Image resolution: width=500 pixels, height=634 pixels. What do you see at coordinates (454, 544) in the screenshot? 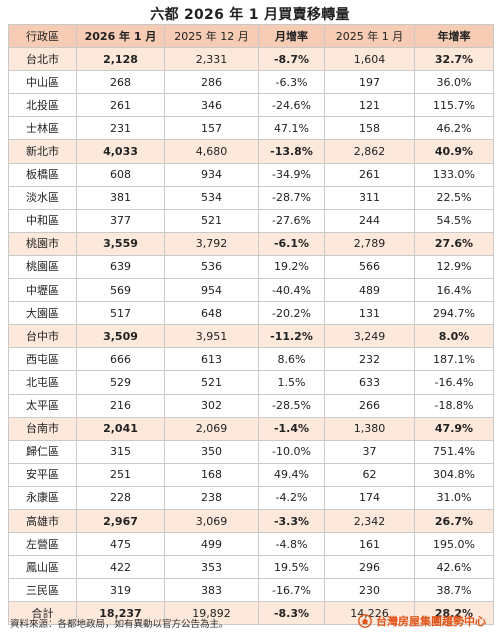
I see `cell-yoy: 195.0%` at bounding box center [454, 544].